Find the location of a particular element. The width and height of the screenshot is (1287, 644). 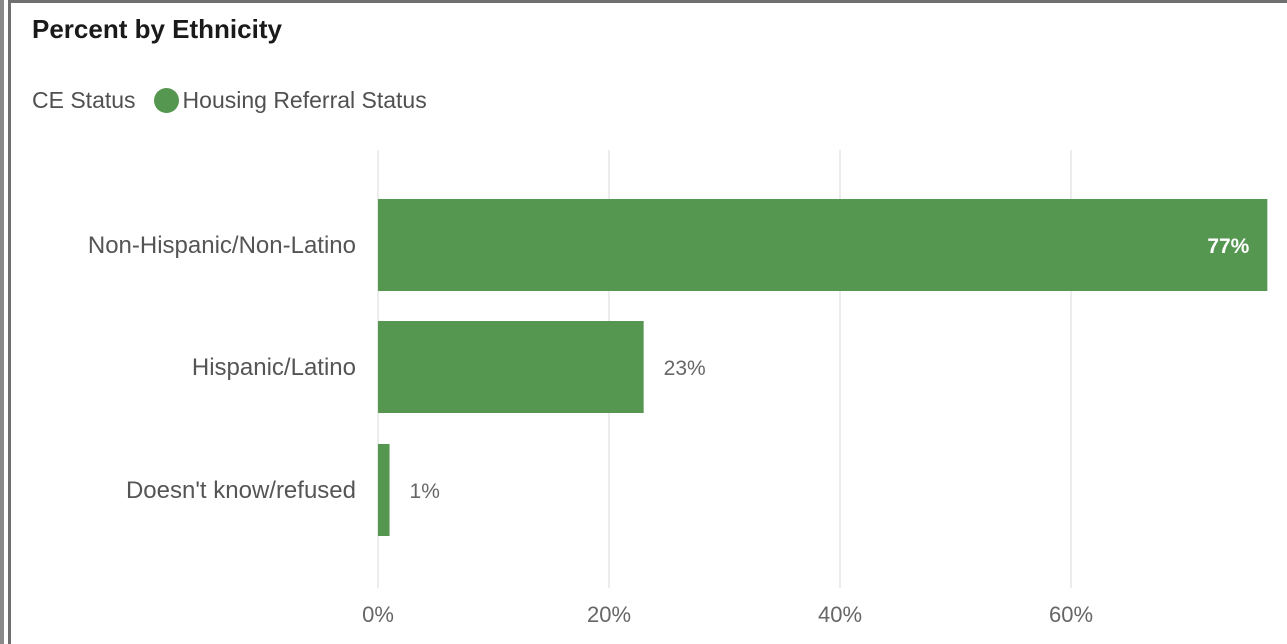

x-tick-label: 60% is located at coordinates (1071, 614).